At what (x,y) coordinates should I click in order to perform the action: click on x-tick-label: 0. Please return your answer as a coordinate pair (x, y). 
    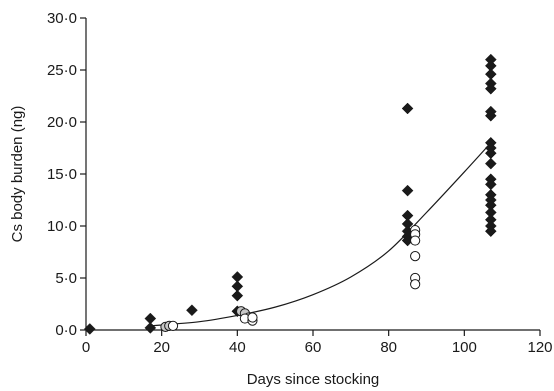
    Looking at the image, I should click on (86, 347).